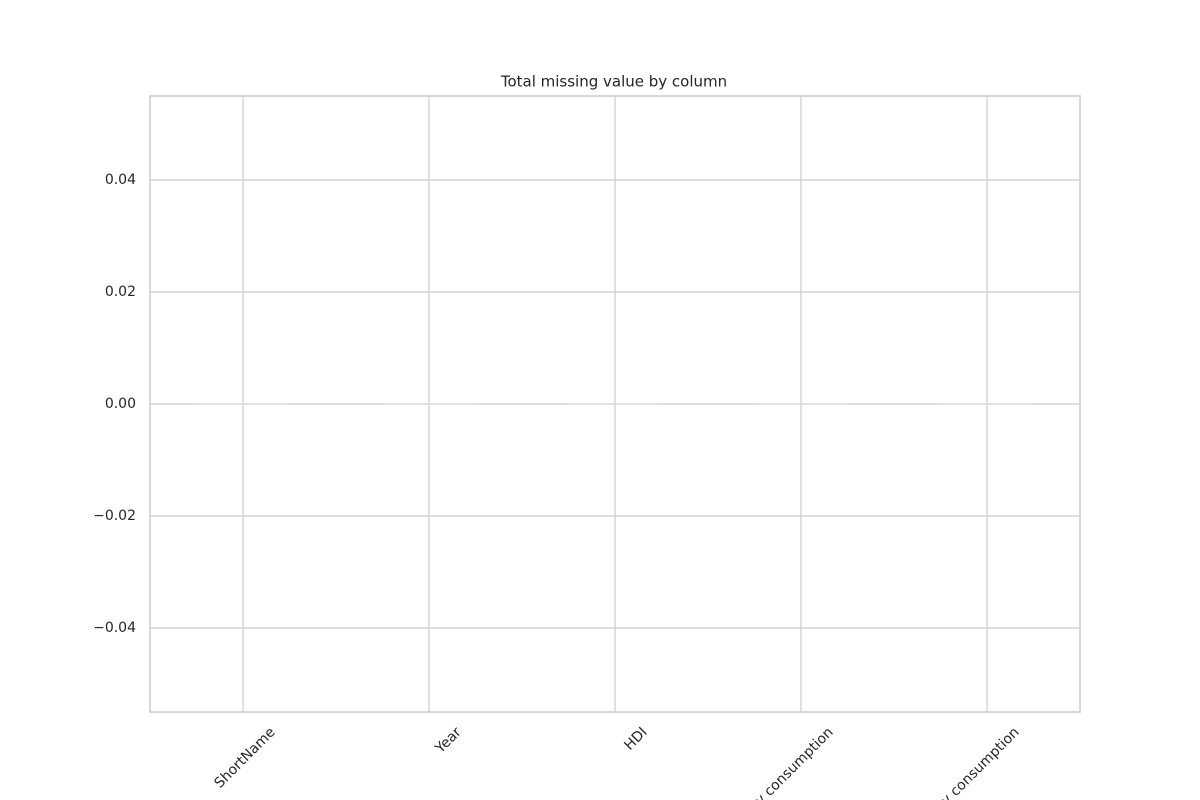 This screenshot has width=1200, height=800. I want to click on chart-title: Total missing value by column, so click(613, 82).